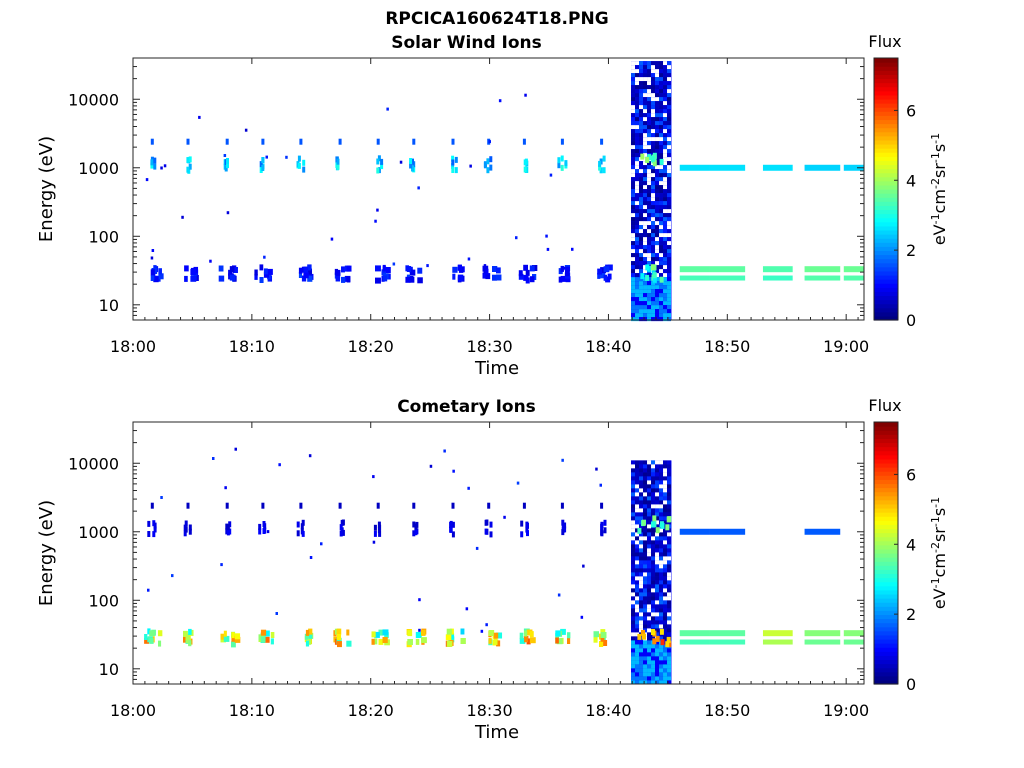 This screenshot has width=1024, height=768. Describe the element at coordinates (98, 168) in the screenshot. I see `y-tick-label: 1000` at that location.